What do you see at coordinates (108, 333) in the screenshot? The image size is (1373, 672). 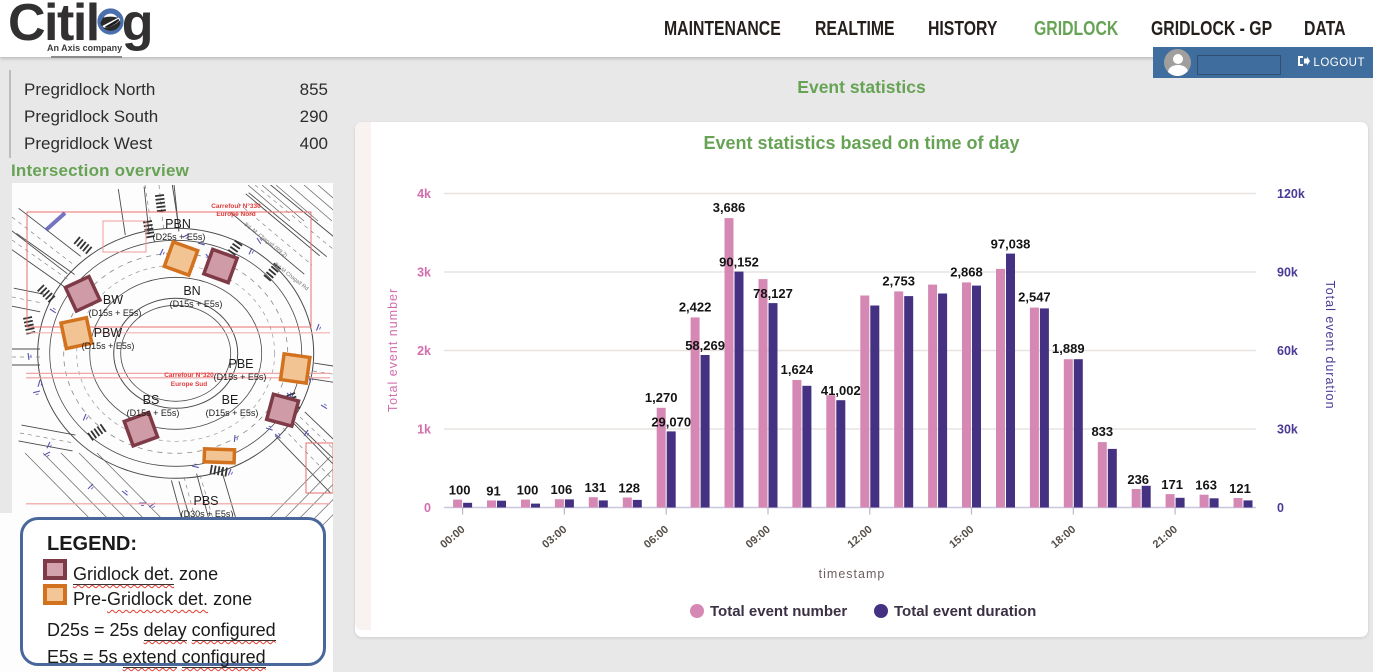 I see `svg-text: PBW` at bounding box center [108, 333].